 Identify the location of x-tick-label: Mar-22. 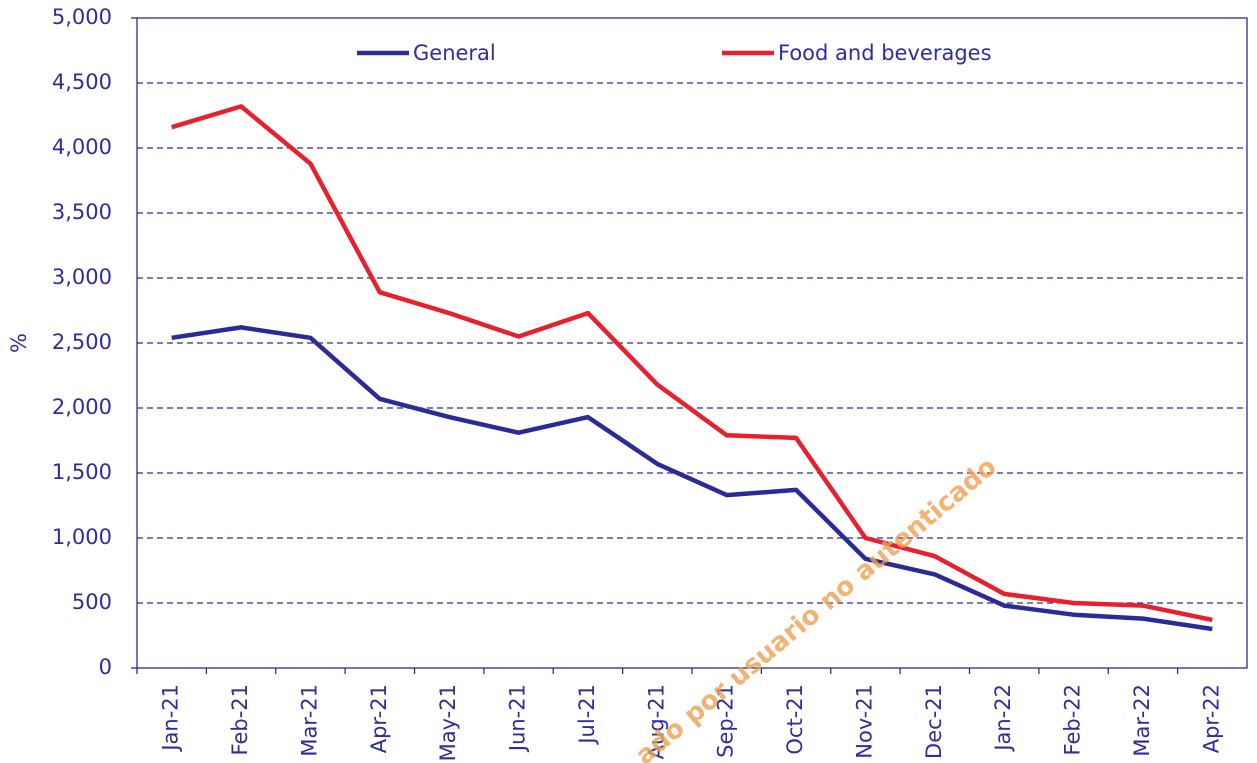
(1142, 720).